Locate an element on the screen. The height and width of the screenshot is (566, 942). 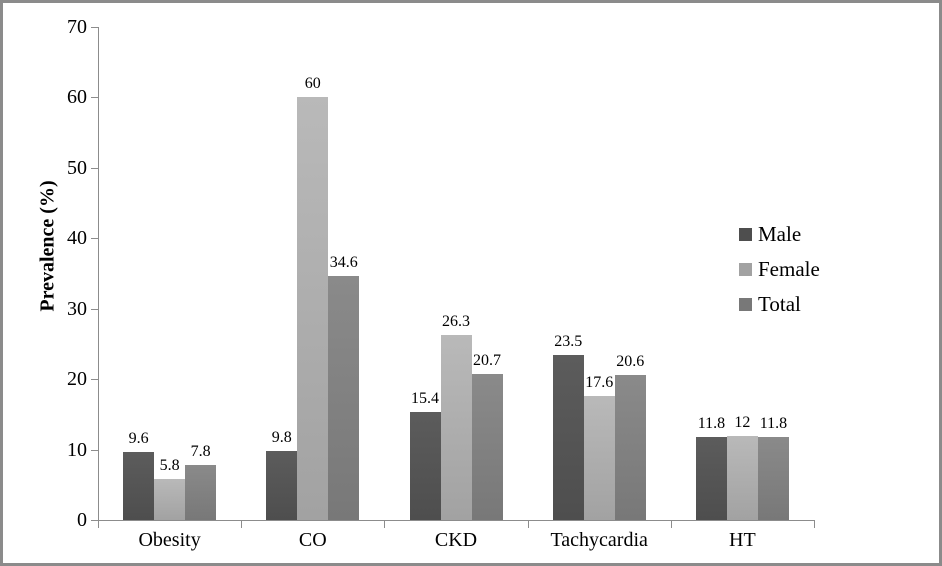
x-axis-category-label: CKD is located at coordinates (456, 540).